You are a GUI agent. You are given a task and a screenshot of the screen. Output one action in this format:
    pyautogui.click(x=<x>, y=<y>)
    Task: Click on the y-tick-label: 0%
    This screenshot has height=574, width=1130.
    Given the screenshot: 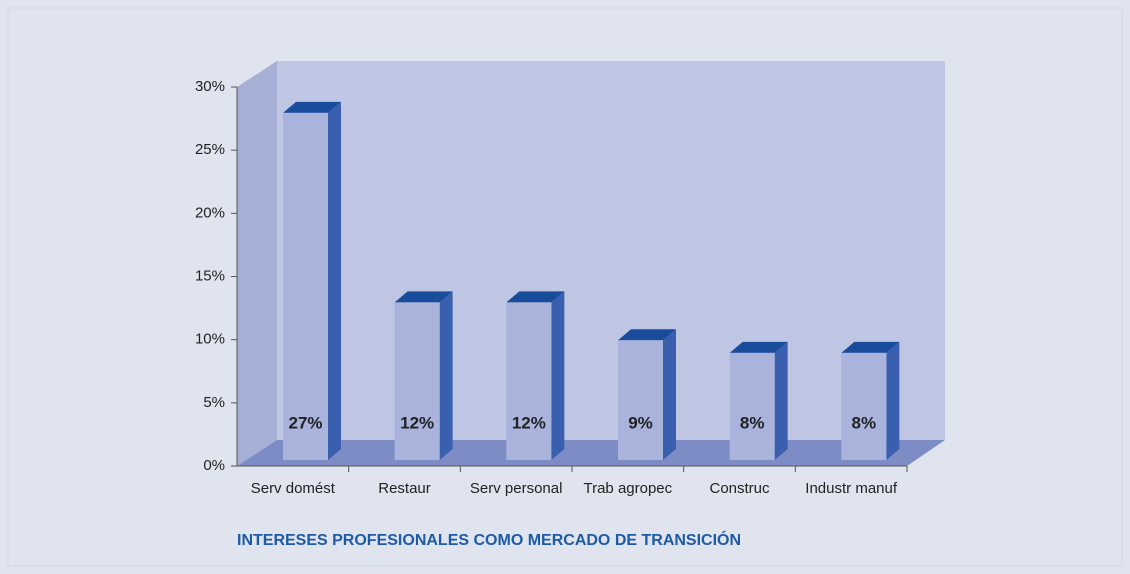 What is the action you would take?
    pyautogui.click(x=214, y=465)
    